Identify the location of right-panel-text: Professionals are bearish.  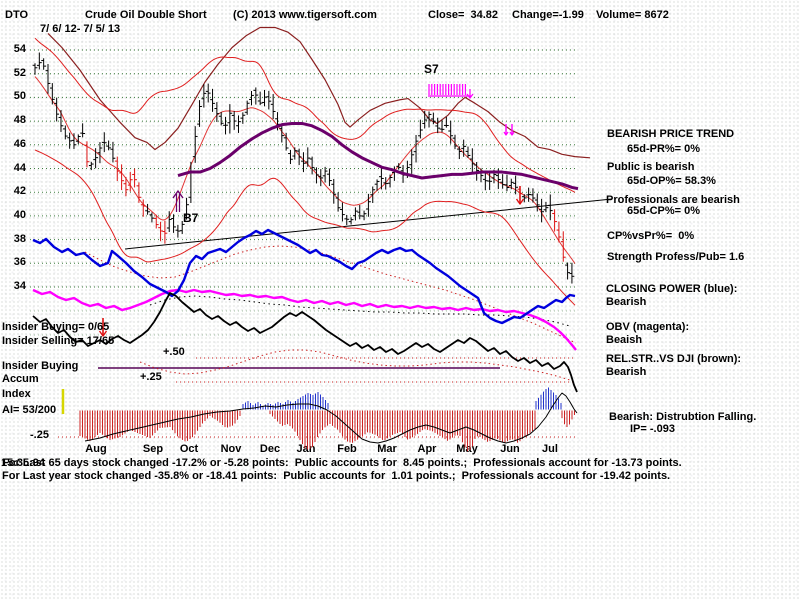
(673, 200).